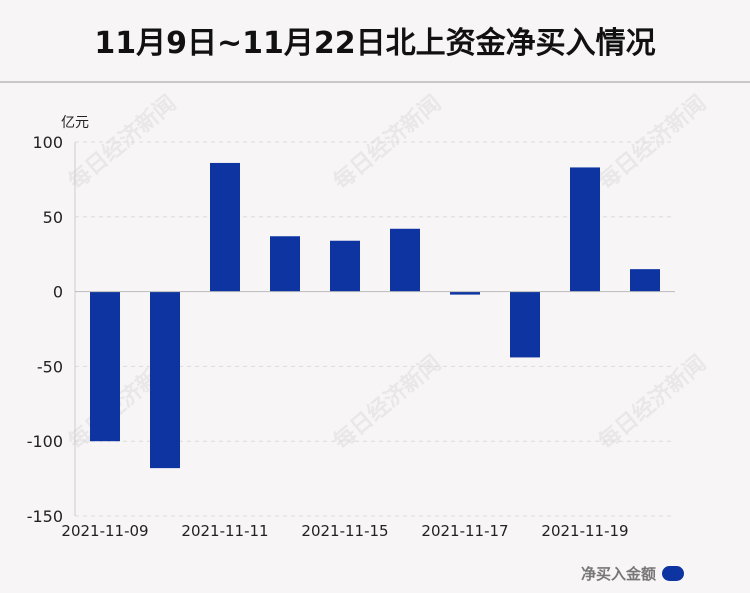 The image size is (750, 593). Describe the element at coordinates (104, 531) in the screenshot. I see `x-tick-label: 2021-11-09` at that location.